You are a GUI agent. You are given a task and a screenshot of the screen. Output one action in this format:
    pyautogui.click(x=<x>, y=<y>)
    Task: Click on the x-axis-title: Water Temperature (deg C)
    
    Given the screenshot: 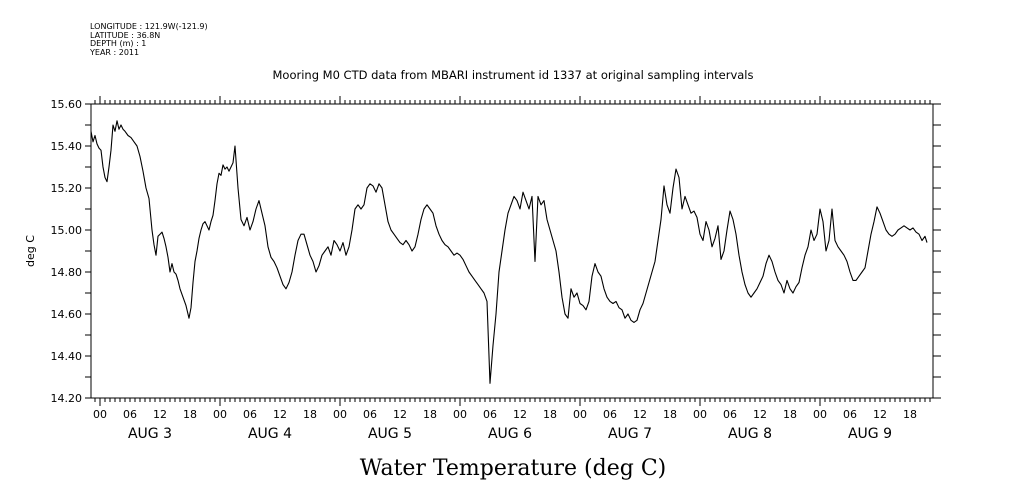 What is the action you would take?
    pyautogui.click(x=513, y=468)
    